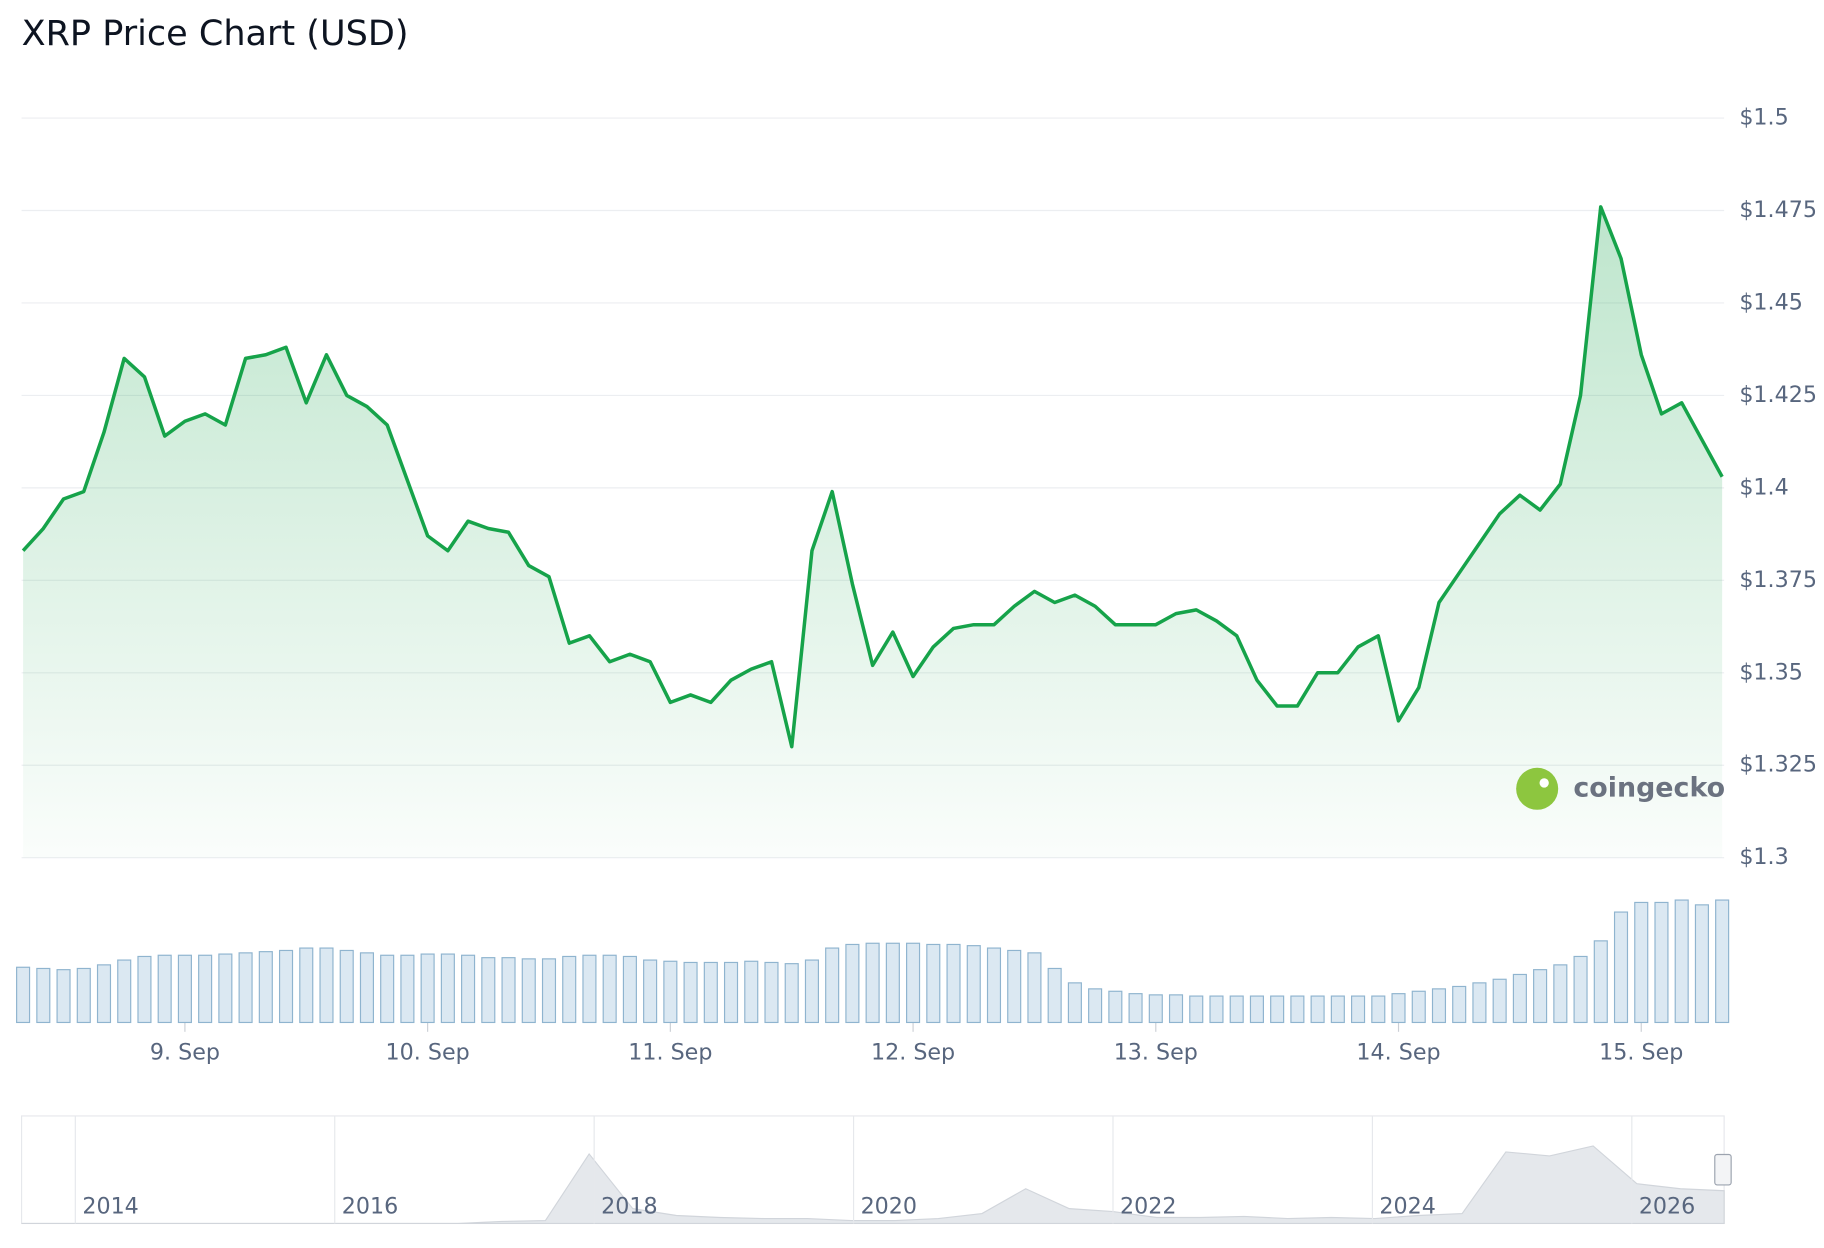 This screenshot has width=1824, height=1248. I want to click on x-tick-label: 12. Sep, so click(913, 1052).